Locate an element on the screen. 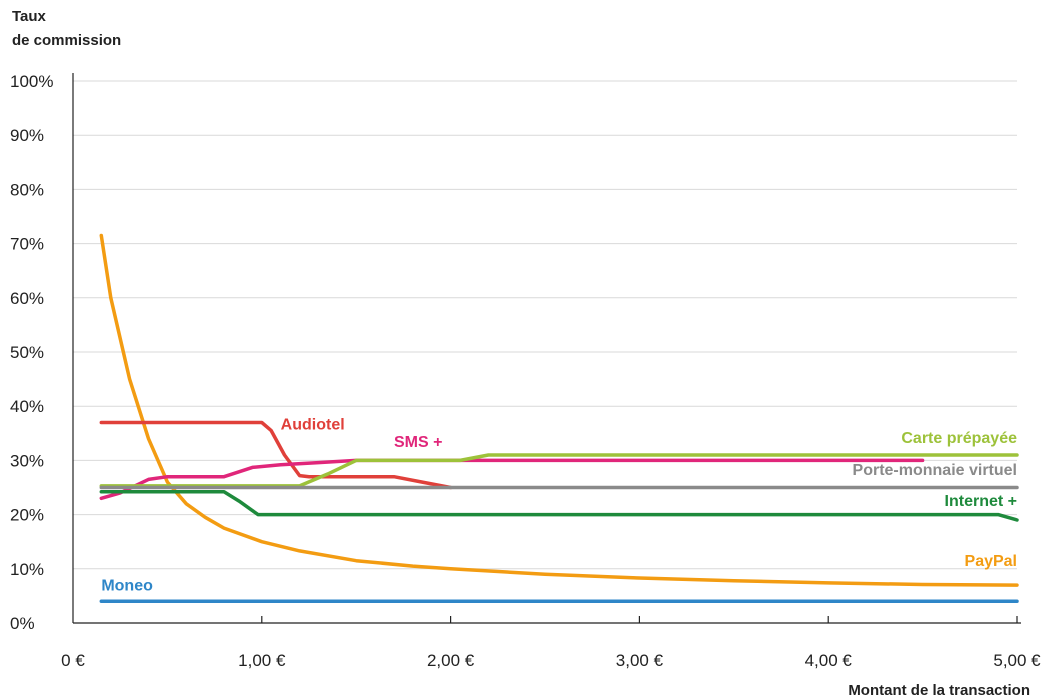 The image size is (1045, 700). y-tick-label: 20% is located at coordinates (27, 515).